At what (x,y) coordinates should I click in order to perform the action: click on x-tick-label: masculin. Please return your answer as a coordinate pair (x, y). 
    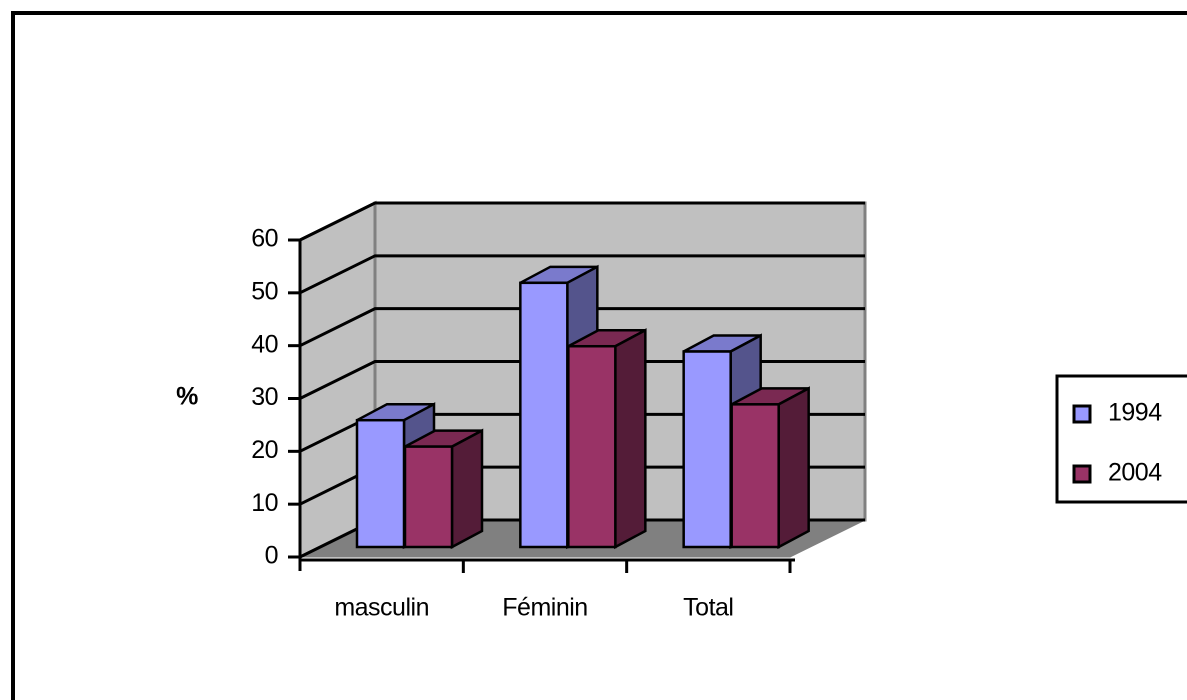
    Looking at the image, I should click on (381, 608).